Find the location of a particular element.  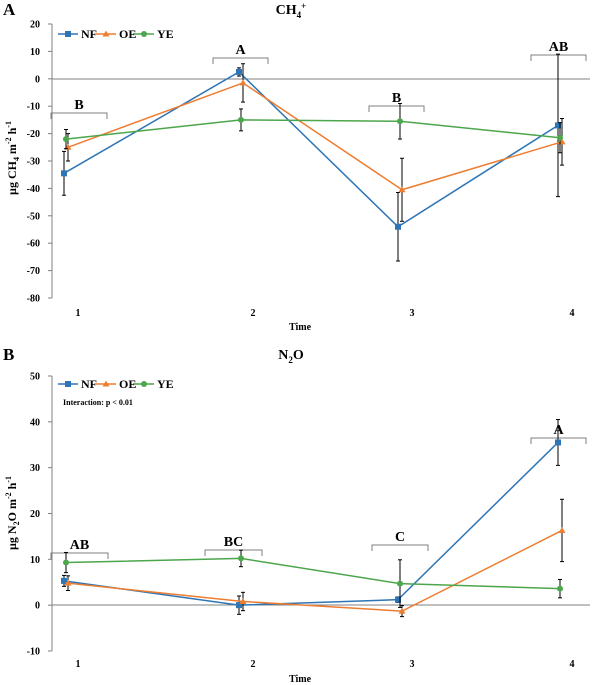

legend-b-nf: NF is located at coordinates (77, 384).